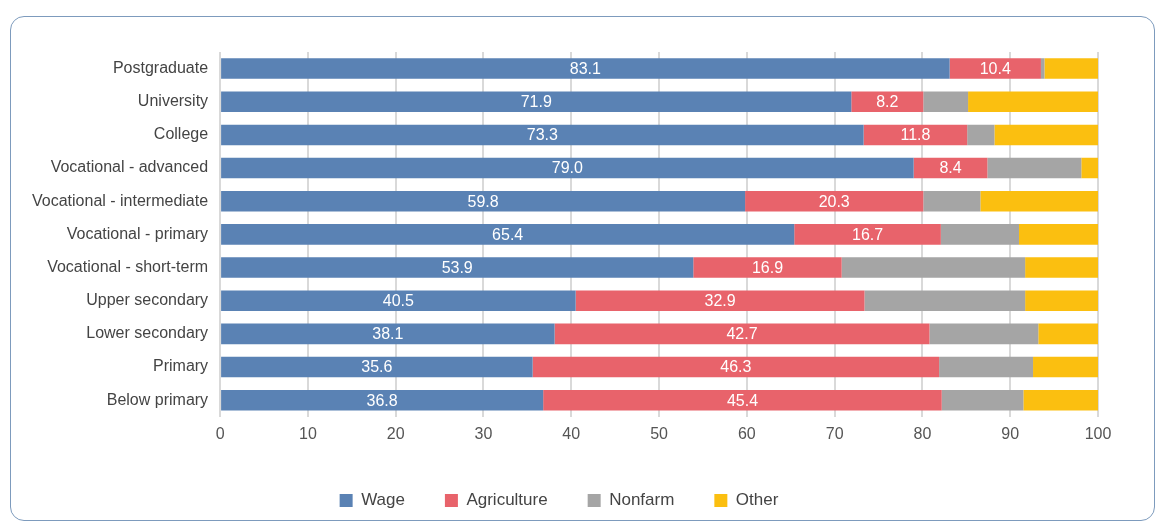 The width and height of the screenshot is (1160, 523). I want to click on x-tick-label: 10, so click(307, 433).